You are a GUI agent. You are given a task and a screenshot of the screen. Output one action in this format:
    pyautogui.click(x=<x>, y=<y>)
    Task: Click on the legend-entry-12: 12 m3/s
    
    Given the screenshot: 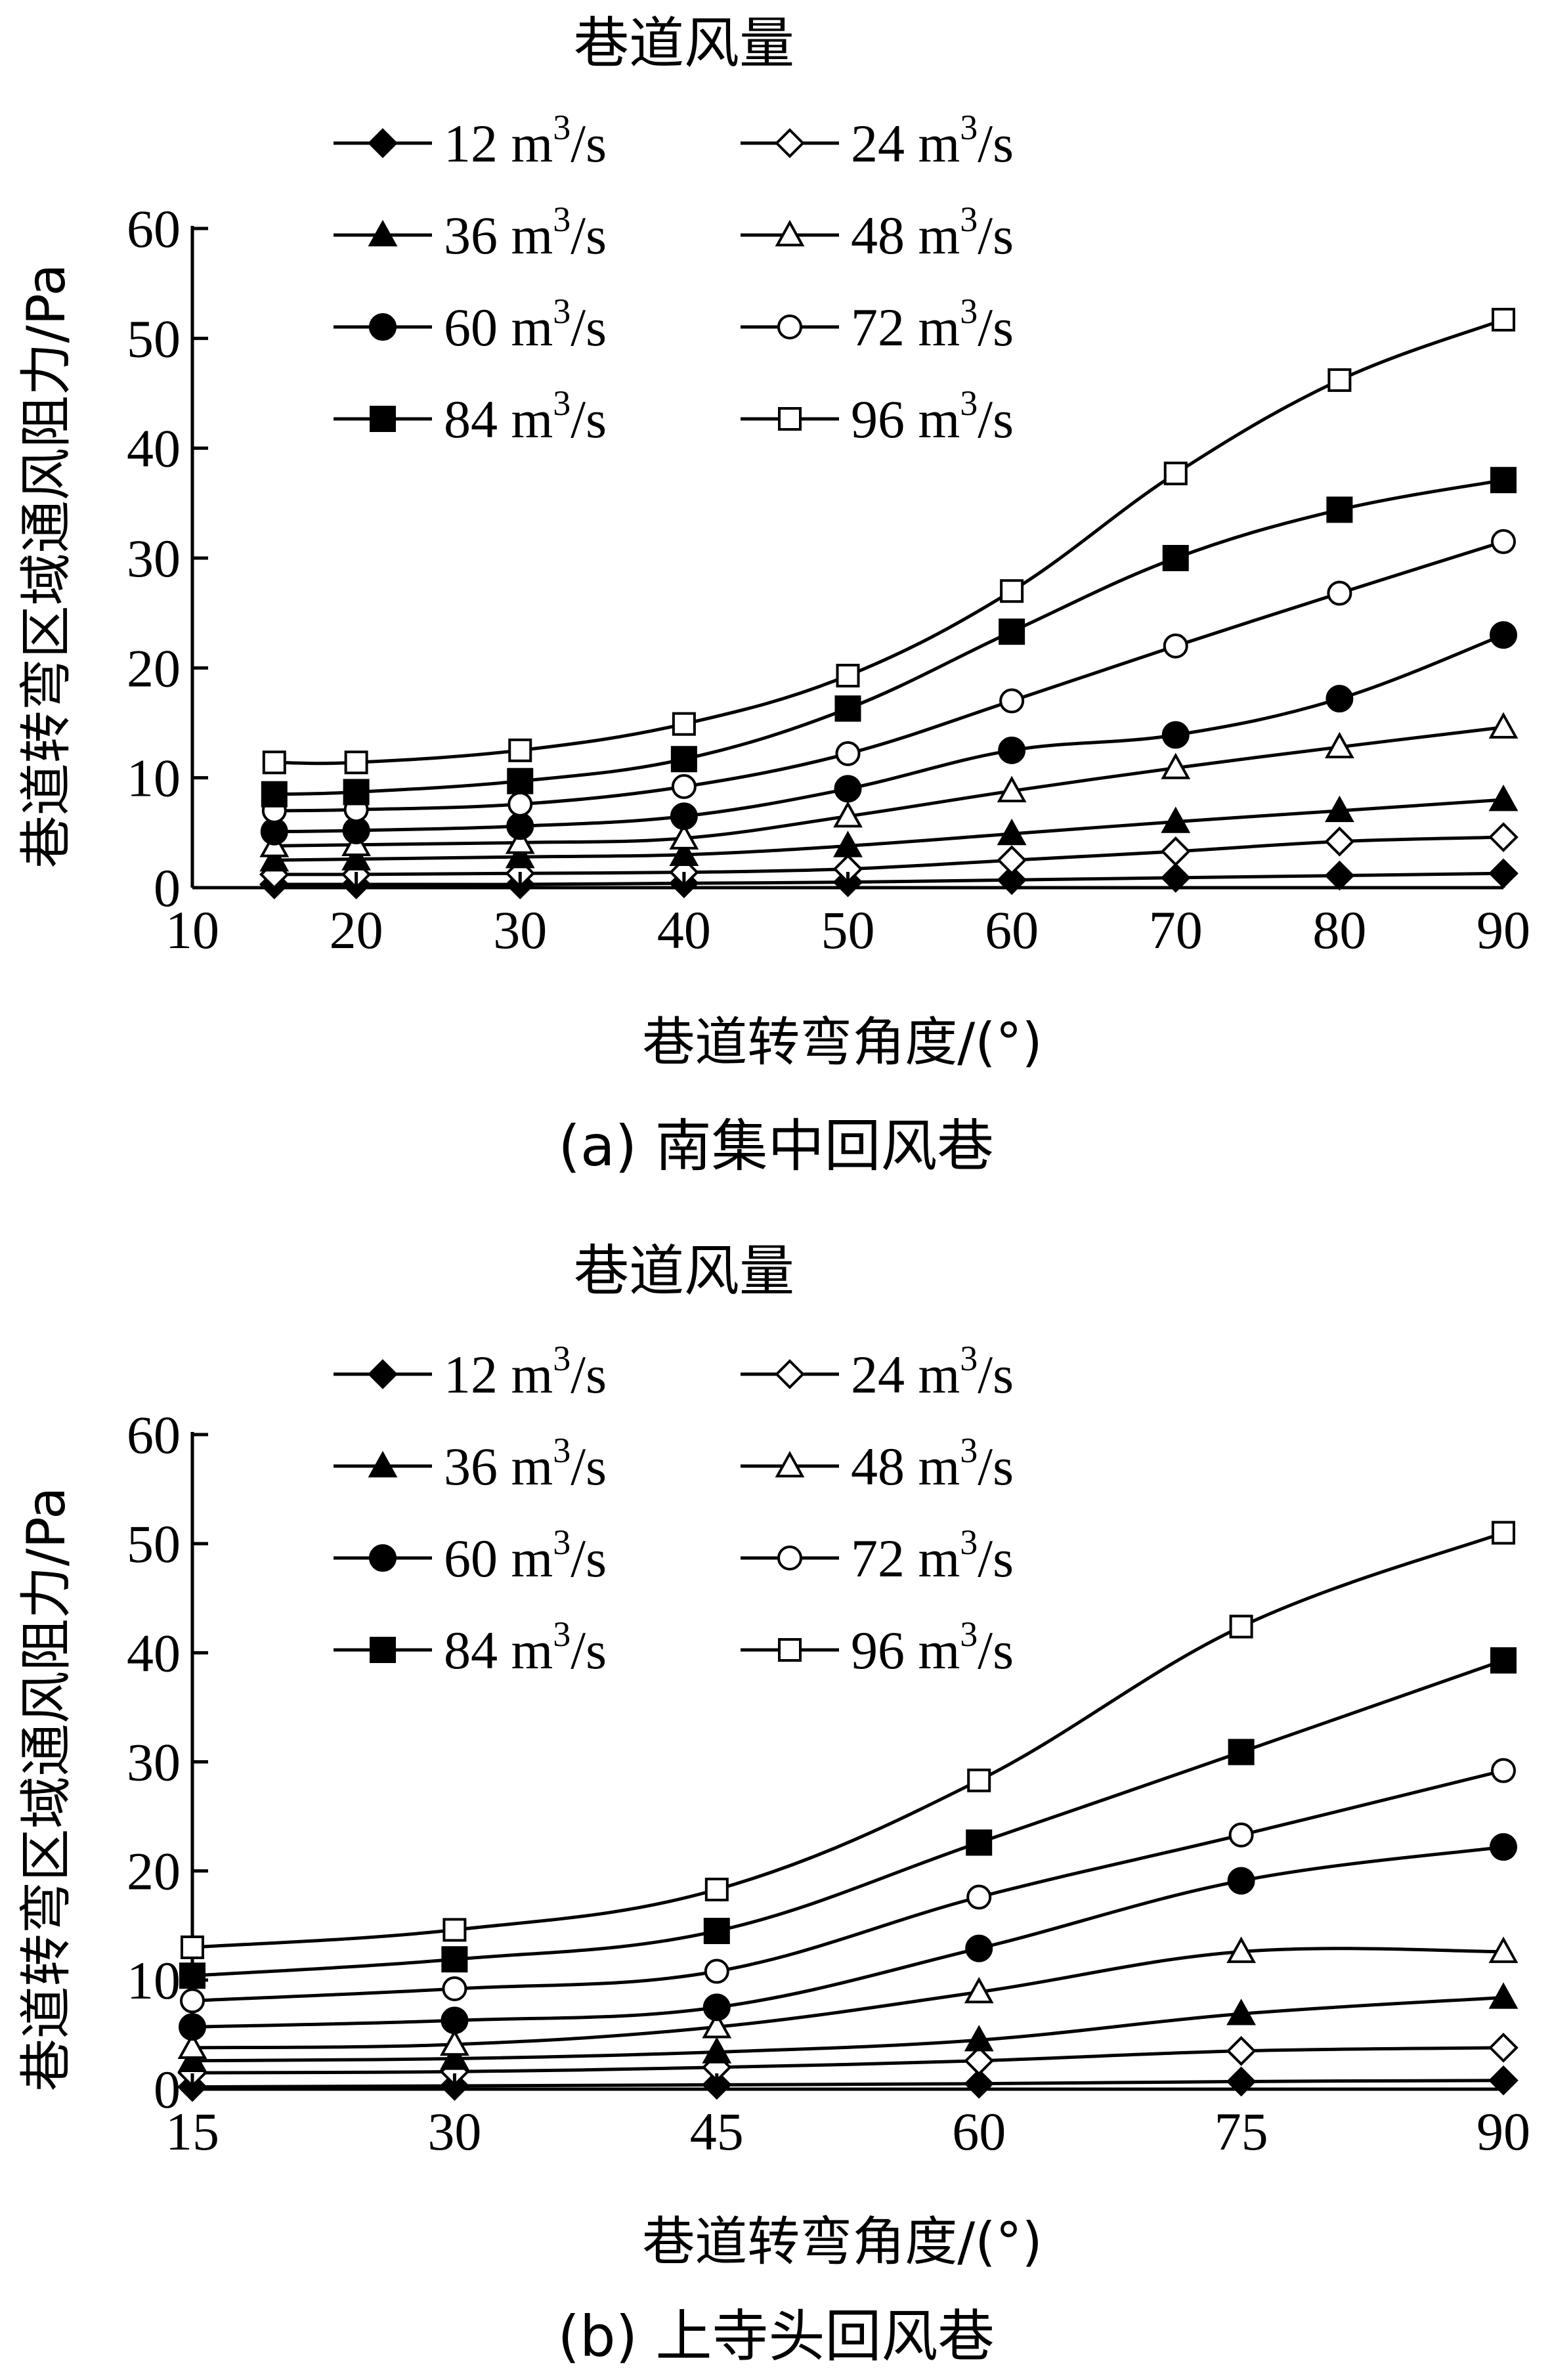 What is the action you would take?
    pyautogui.click(x=470, y=1371)
    